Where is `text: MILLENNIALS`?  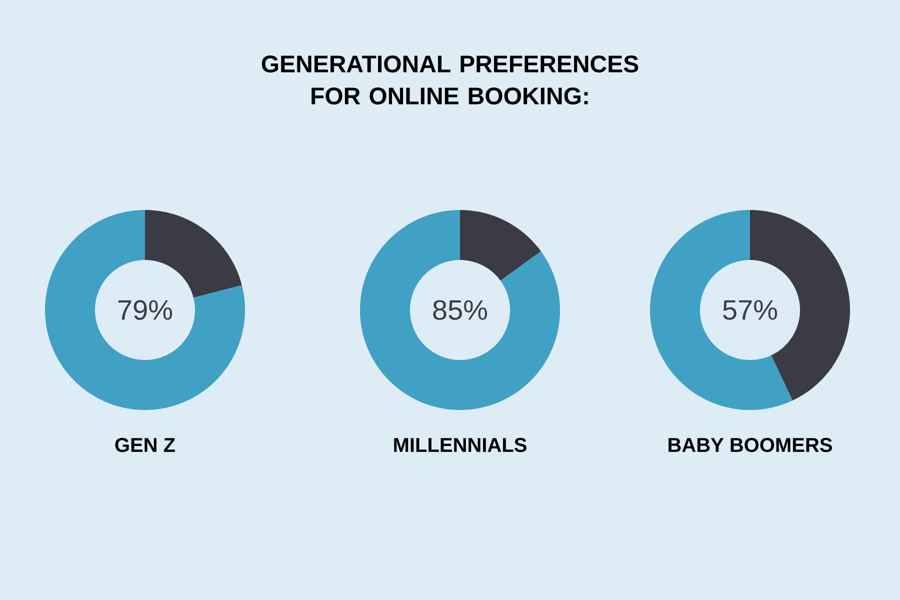
text: MILLENNIALS is located at coordinates (460, 445).